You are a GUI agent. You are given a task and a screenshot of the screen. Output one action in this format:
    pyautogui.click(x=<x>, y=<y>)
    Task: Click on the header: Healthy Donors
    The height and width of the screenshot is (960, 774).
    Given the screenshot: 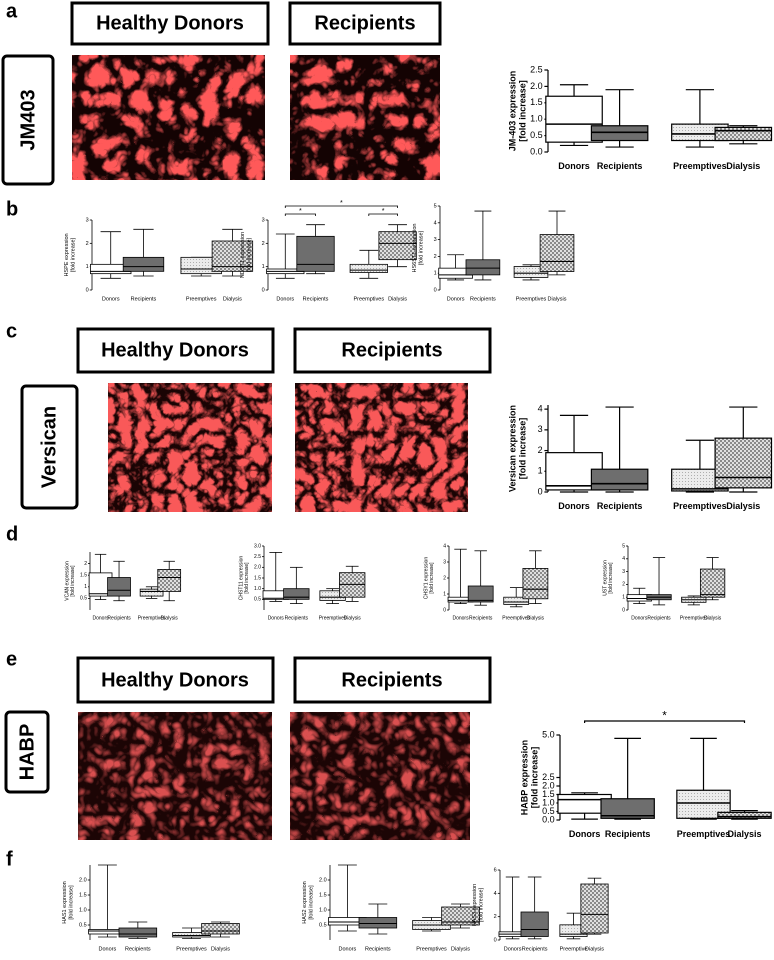 What is the action you would take?
    pyautogui.click(x=175, y=680)
    